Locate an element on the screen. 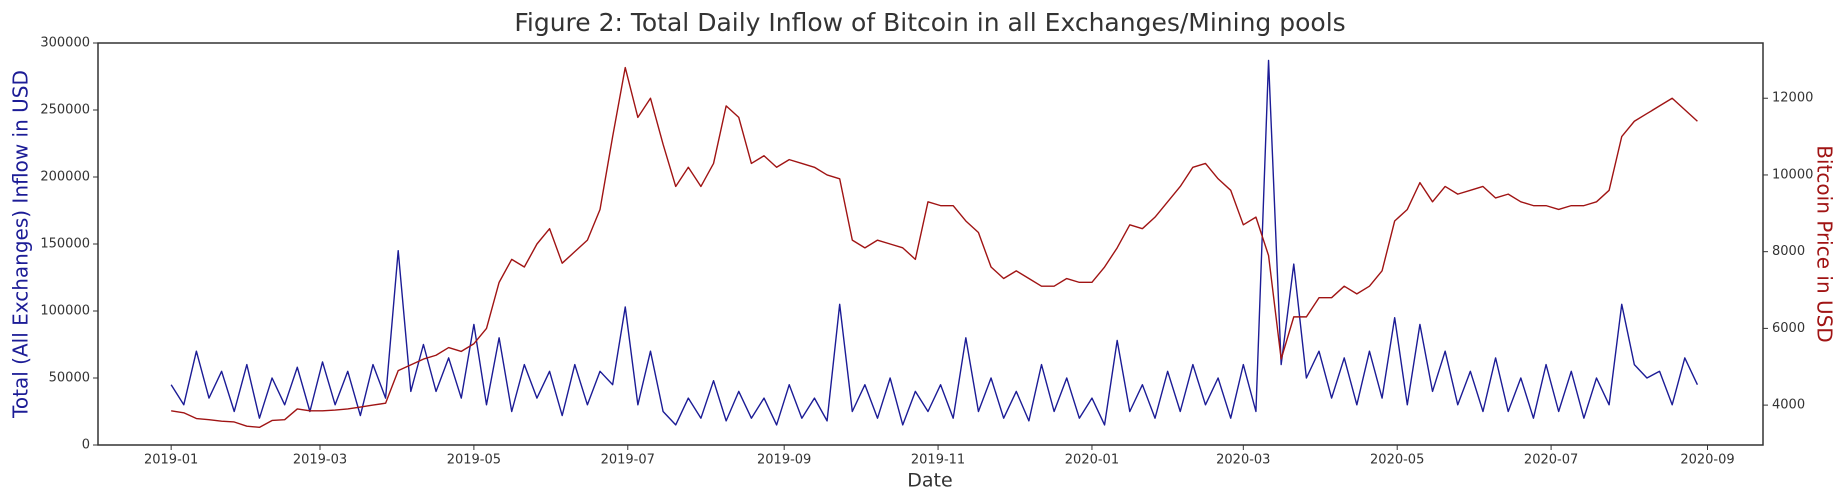 This screenshot has height=500, width=1843. x-axis-label: Date is located at coordinates (929, 481).